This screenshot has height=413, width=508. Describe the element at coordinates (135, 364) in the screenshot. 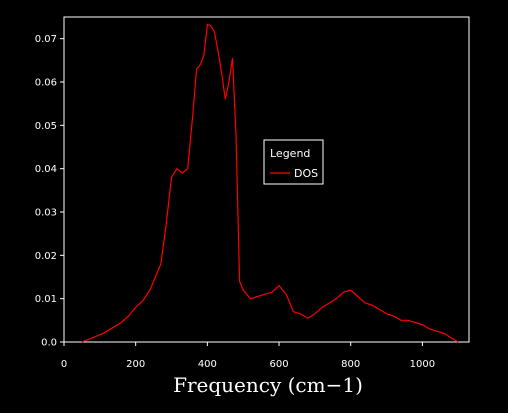

I see `x-tick-label: 200` at that location.